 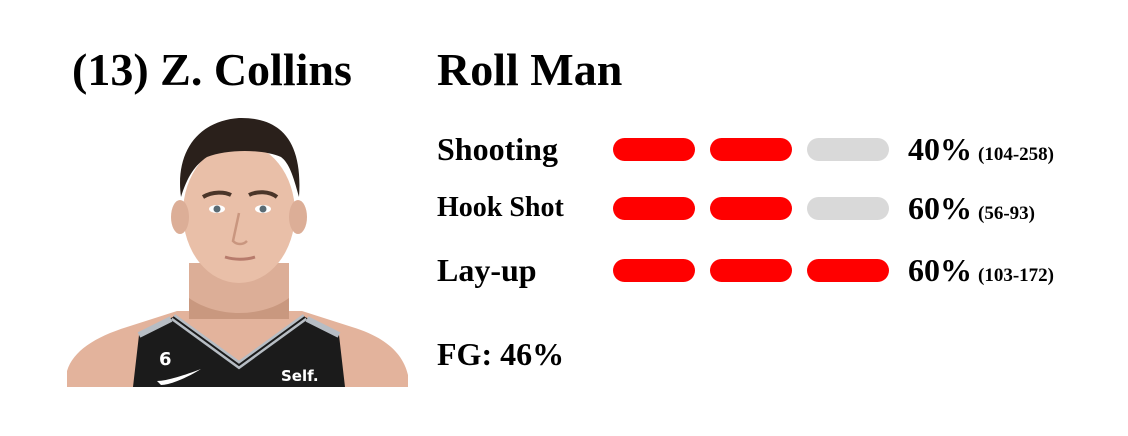 I want to click on field-goal-percentage: FG: 46%, so click(x=501, y=354).